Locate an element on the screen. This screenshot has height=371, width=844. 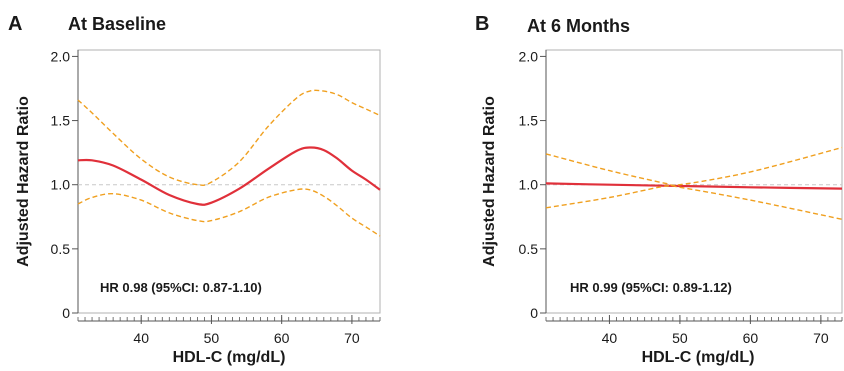
hr-annotation: HR 0.99 (95%CI: 0.89-1.12) is located at coordinates (651, 287).